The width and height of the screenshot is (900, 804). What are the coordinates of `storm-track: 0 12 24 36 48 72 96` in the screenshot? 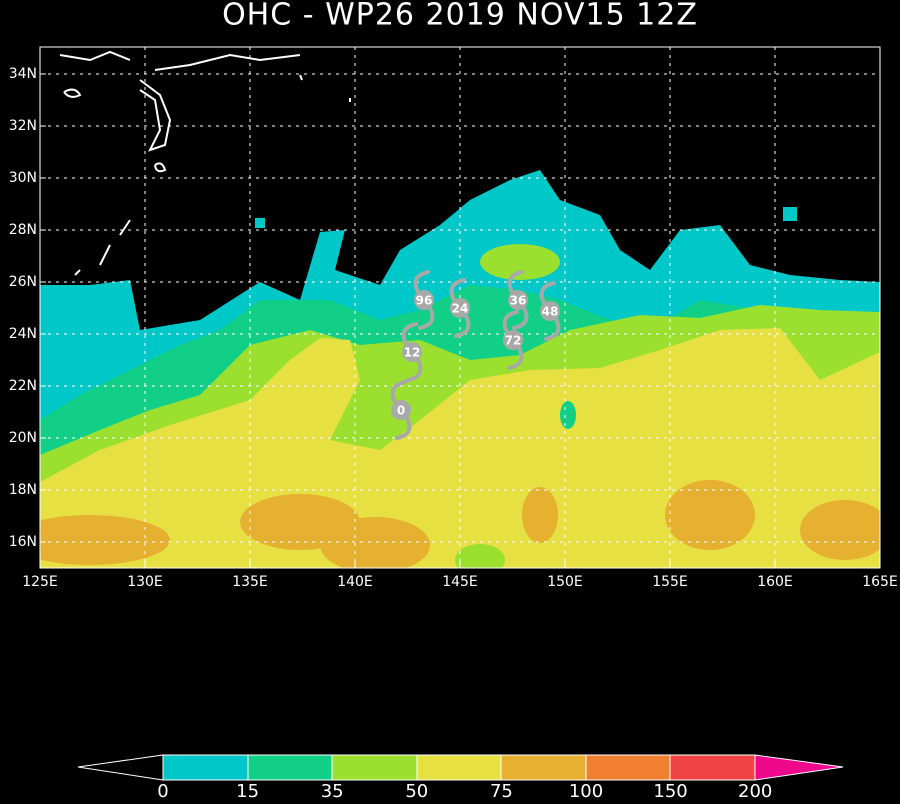 It's located at (475, 355).